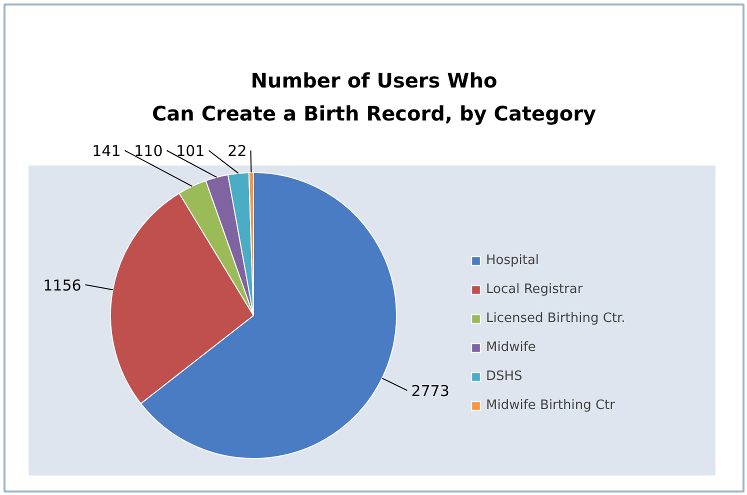 This screenshot has width=747, height=495. I want to click on data-label: 2773, so click(430, 391).